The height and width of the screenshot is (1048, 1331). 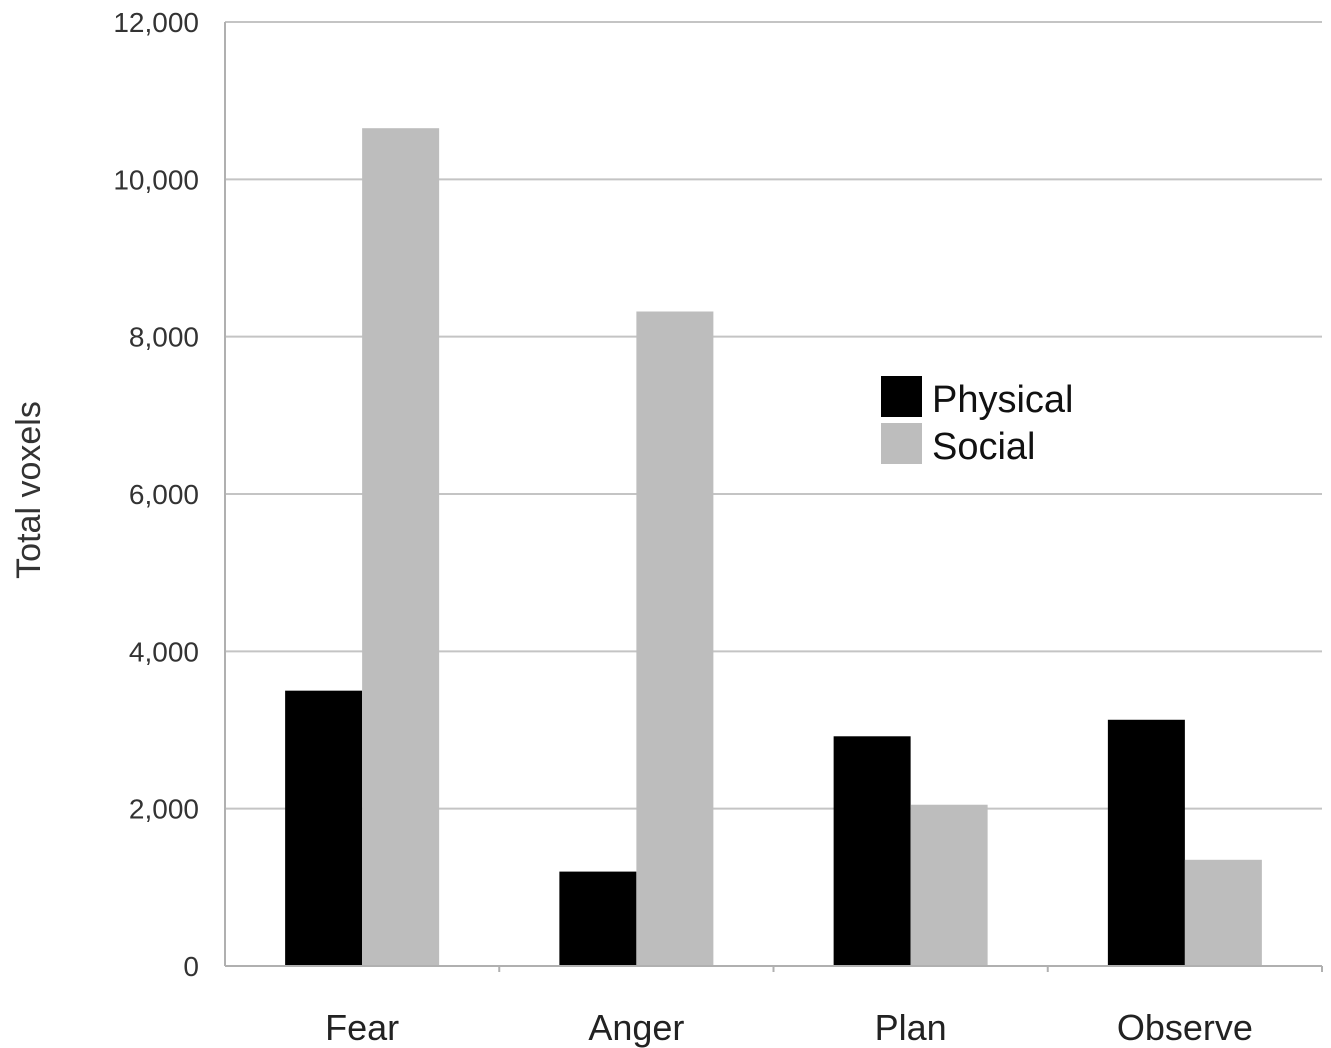 What do you see at coordinates (1223, 912) in the screenshot?
I see `bar-social-observe` at bounding box center [1223, 912].